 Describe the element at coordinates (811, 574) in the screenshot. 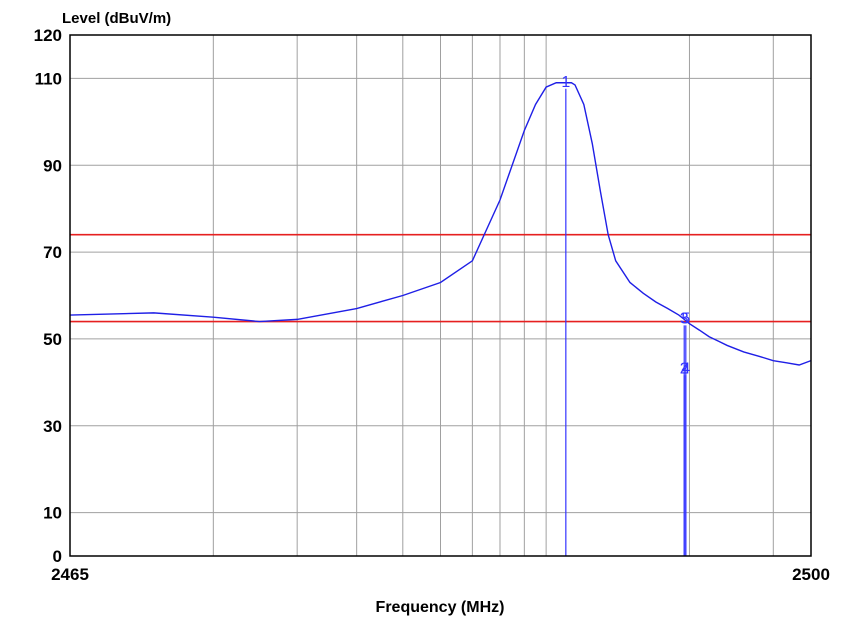

I see `x-tick-label: 2500` at that location.